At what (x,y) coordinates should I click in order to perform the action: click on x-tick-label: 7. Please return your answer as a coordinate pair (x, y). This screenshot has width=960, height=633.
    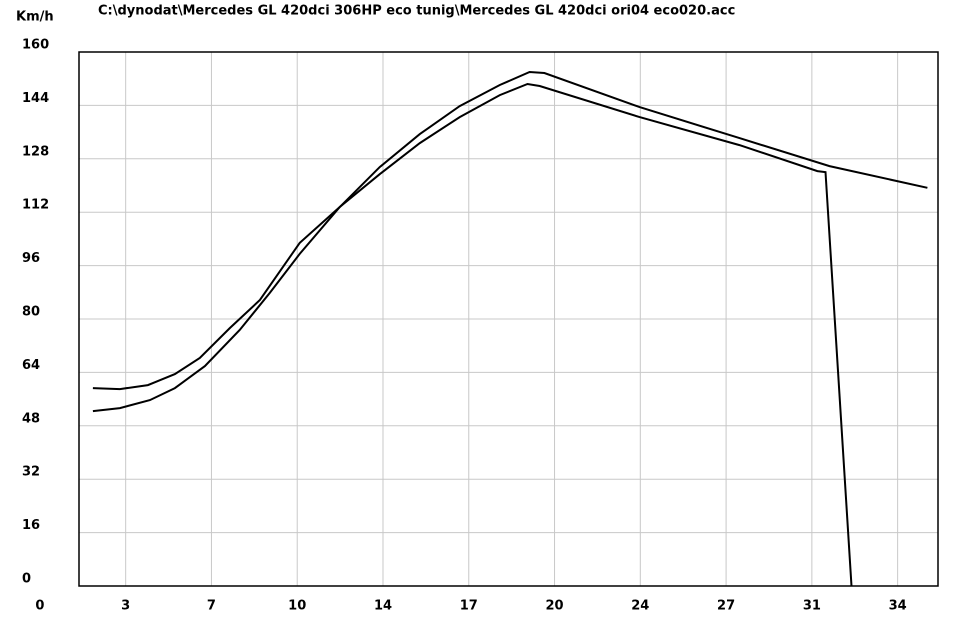
    Looking at the image, I should click on (211, 606).